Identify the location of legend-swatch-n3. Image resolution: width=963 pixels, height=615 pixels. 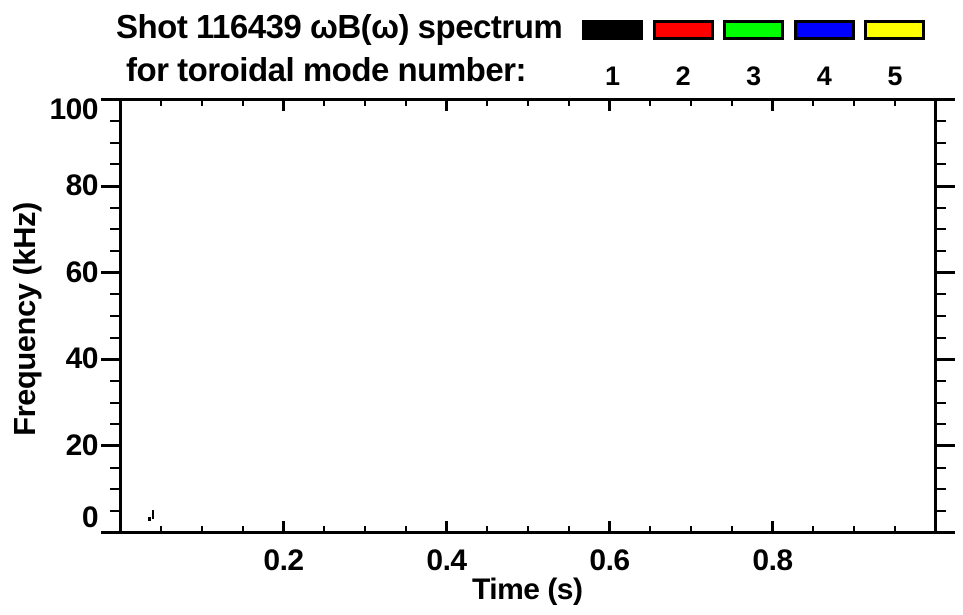
(754, 30).